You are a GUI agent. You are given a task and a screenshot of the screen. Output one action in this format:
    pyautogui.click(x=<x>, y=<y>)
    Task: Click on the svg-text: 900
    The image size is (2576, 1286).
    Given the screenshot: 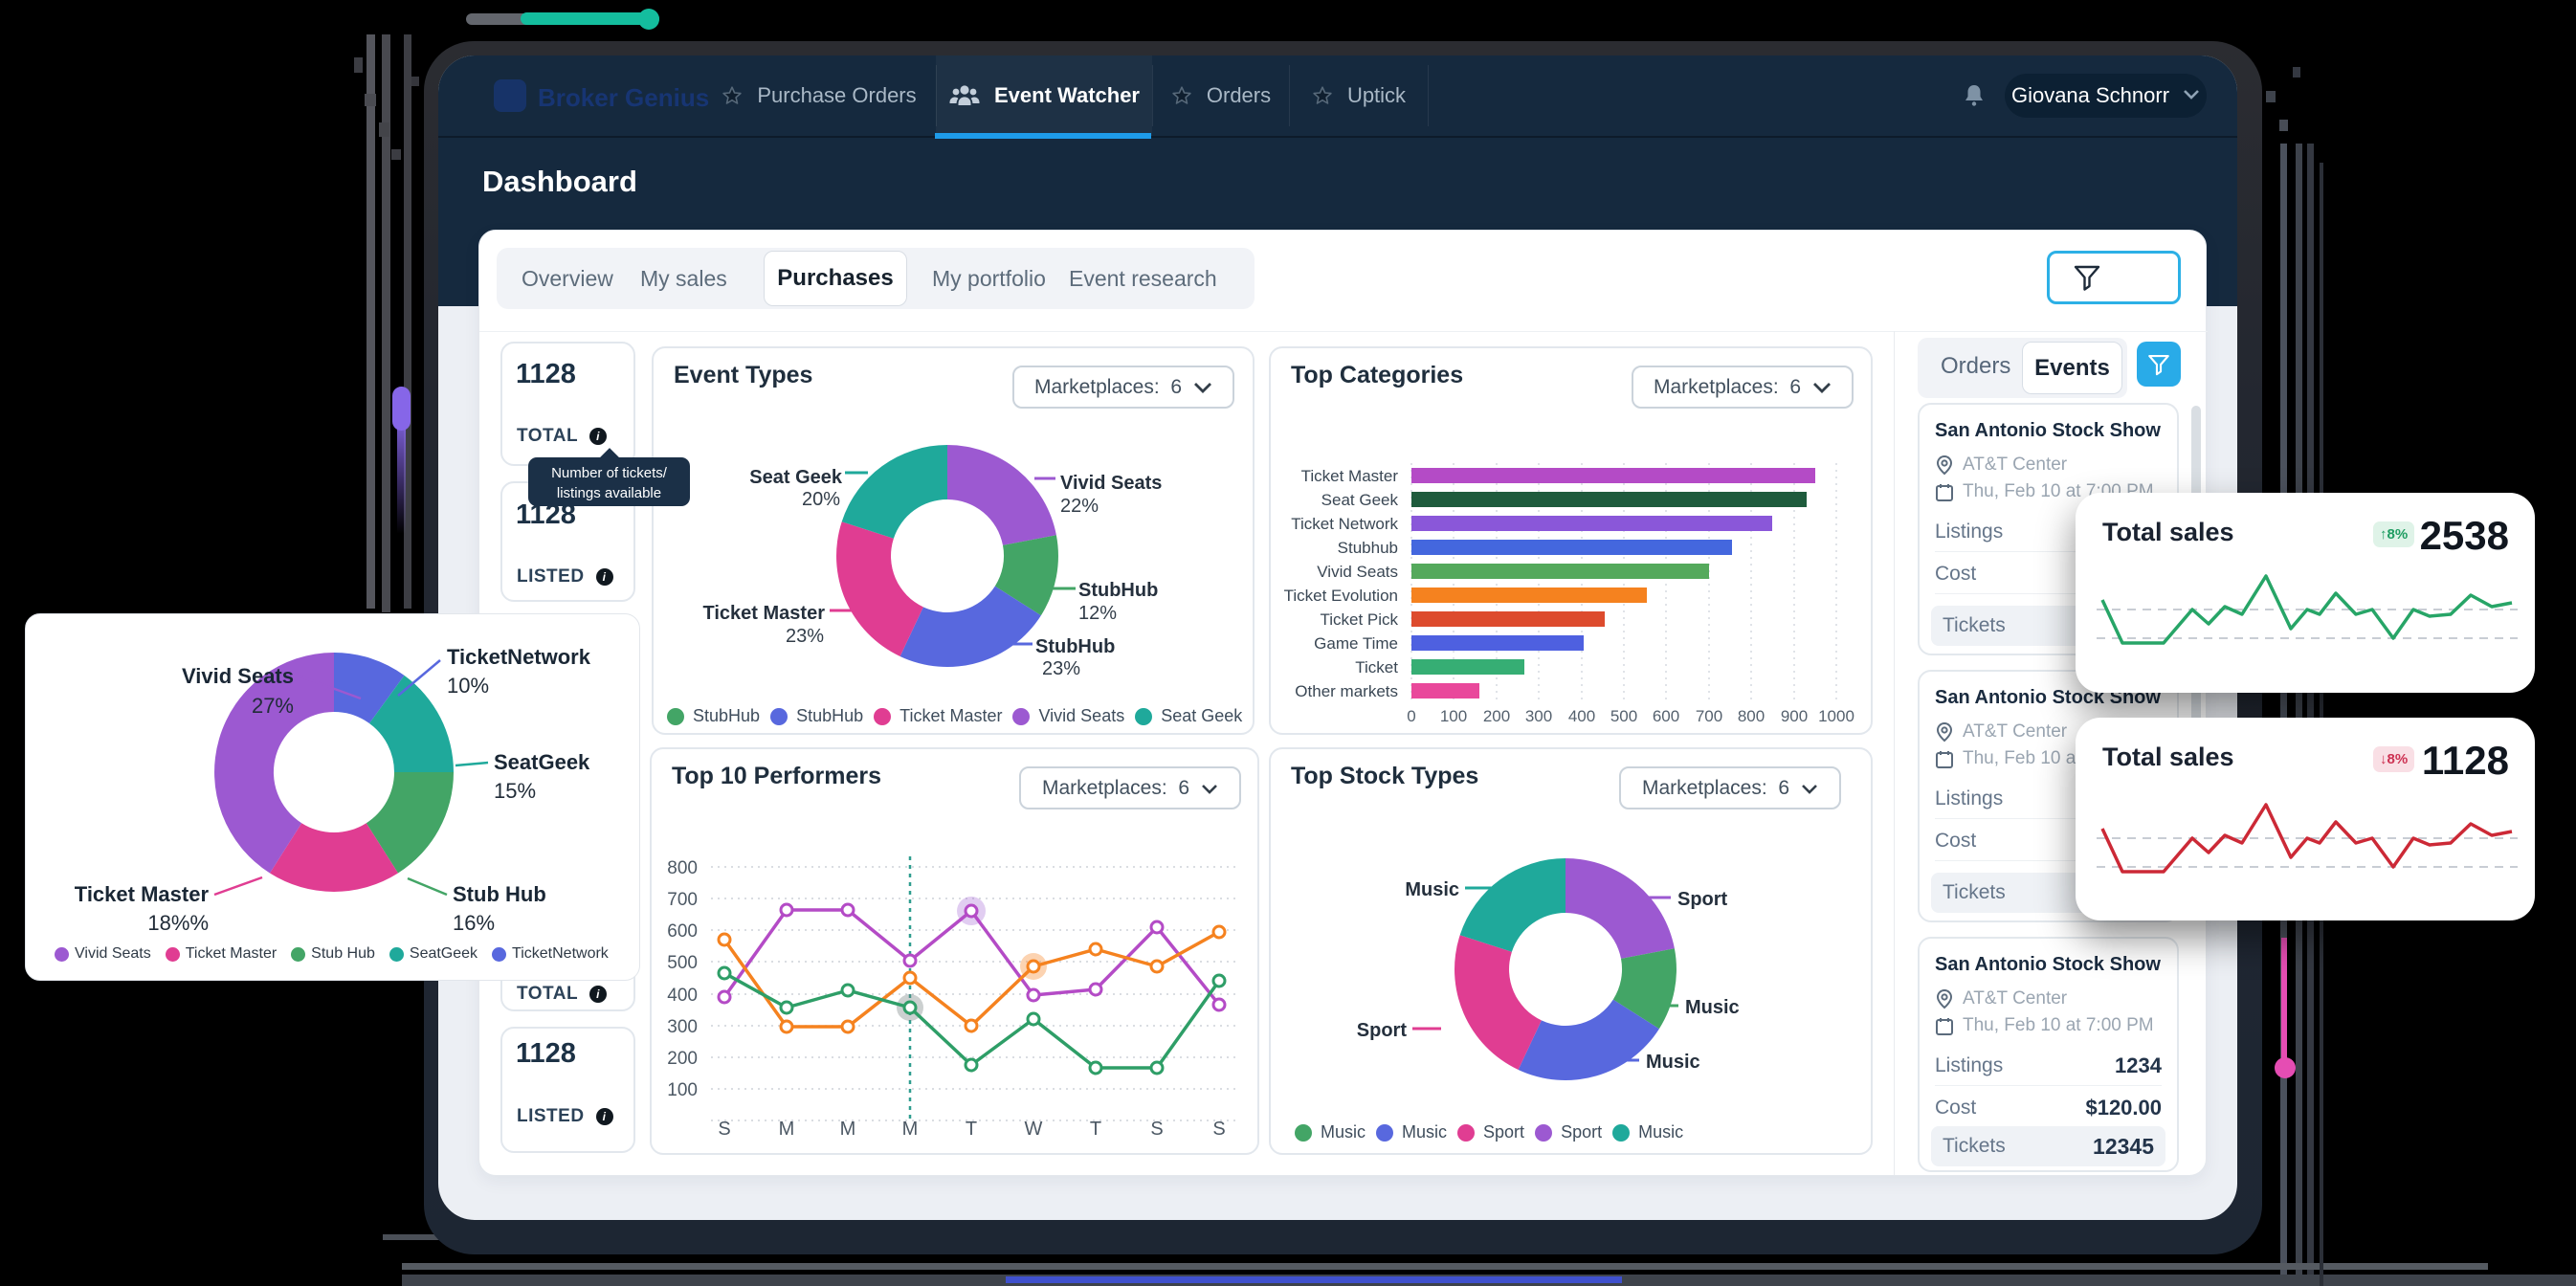 What is the action you would take?
    pyautogui.click(x=1794, y=716)
    